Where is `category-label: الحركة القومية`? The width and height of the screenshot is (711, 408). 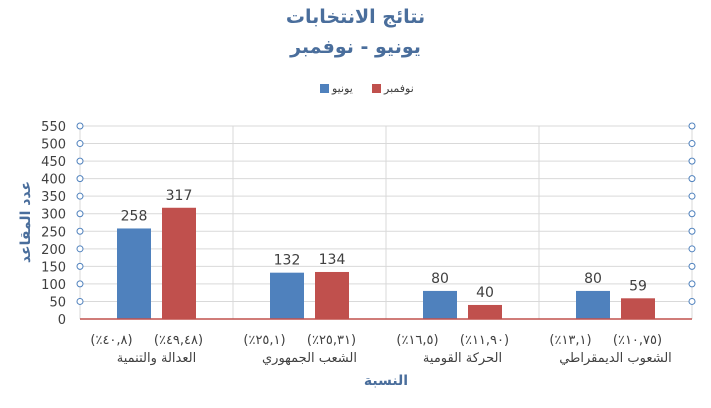 category-label: الحركة القومية is located at coordinates (462, 358).